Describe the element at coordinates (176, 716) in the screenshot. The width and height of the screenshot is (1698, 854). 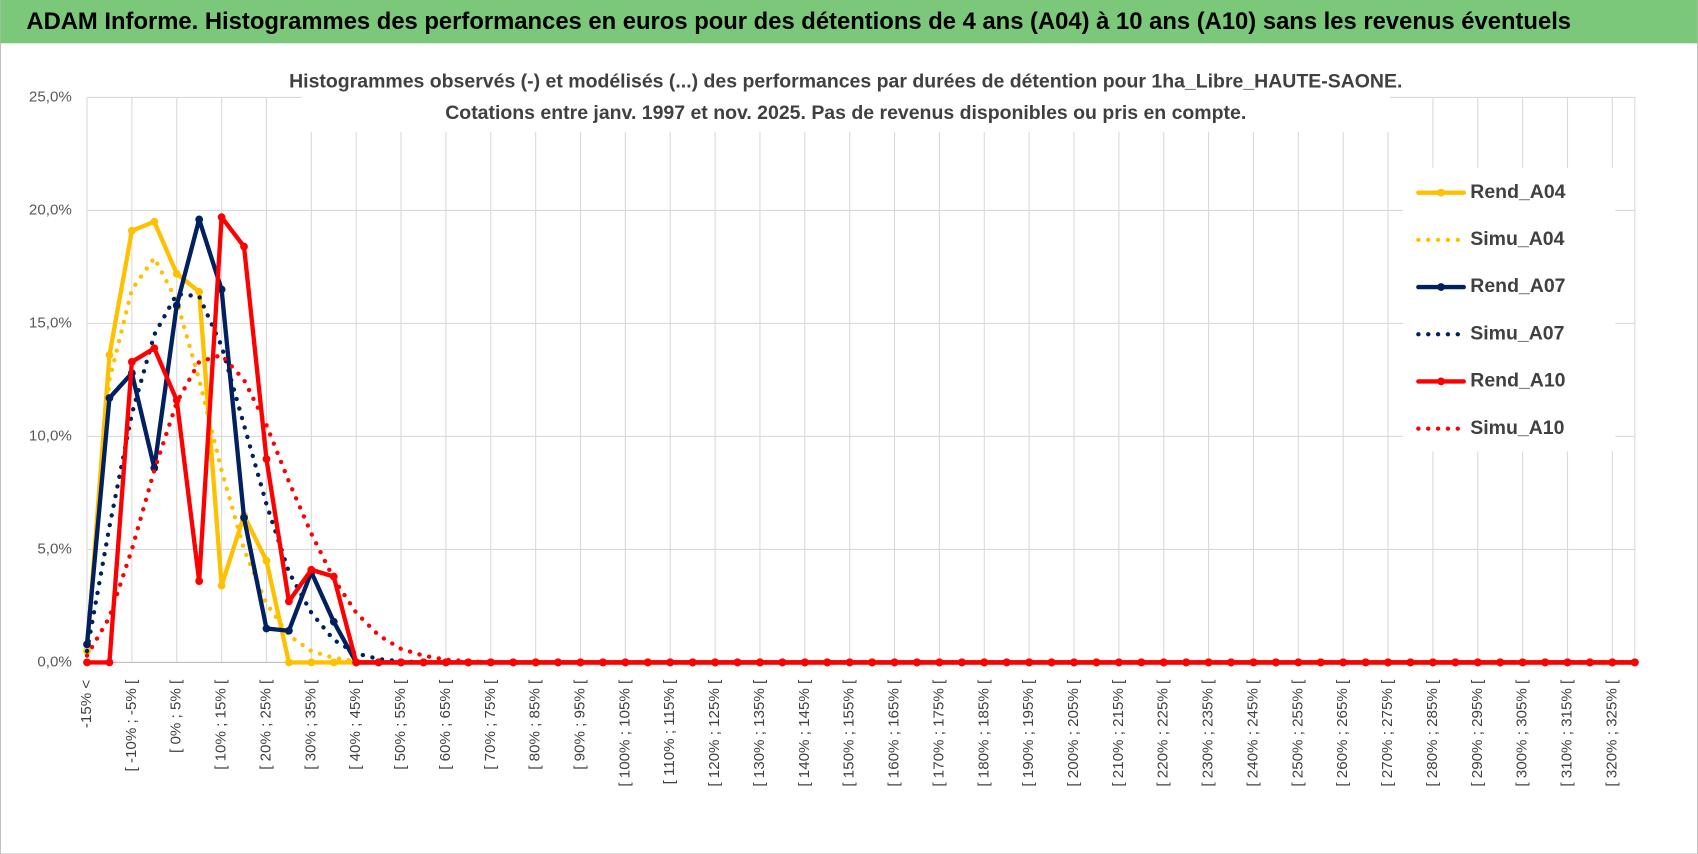
I see `x-tick-label: [ 0% ; 5% [` at that location.